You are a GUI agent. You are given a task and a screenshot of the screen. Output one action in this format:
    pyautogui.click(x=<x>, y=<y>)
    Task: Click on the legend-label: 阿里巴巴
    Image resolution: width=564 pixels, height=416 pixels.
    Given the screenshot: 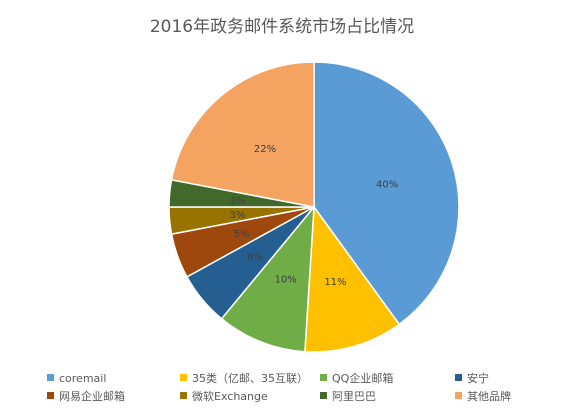 What is the action you would take?
    pyautogui.click(x=354, y=396)
    